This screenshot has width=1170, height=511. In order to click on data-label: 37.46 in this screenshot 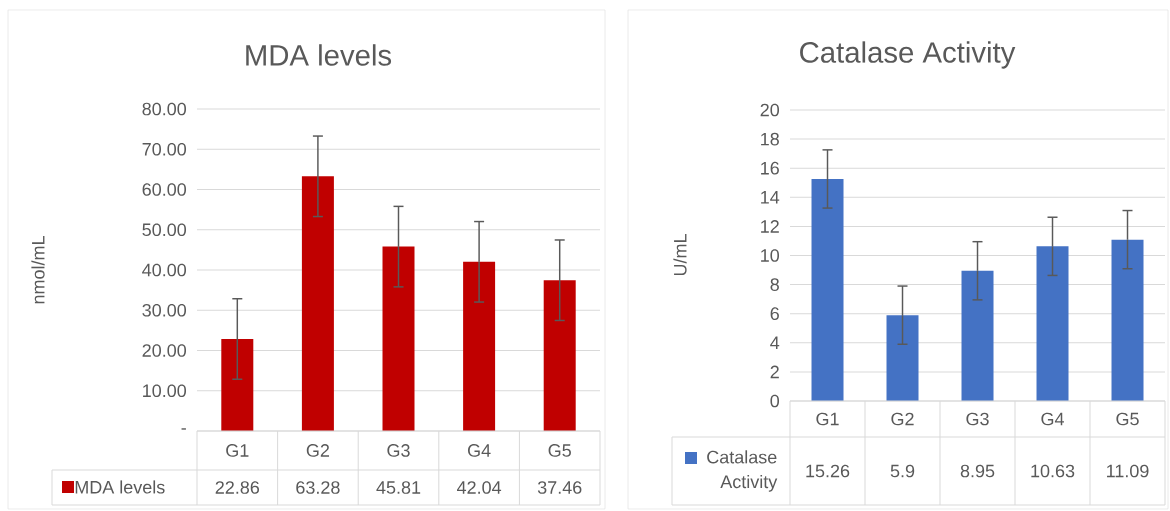, I will do `click(559, 487)`.